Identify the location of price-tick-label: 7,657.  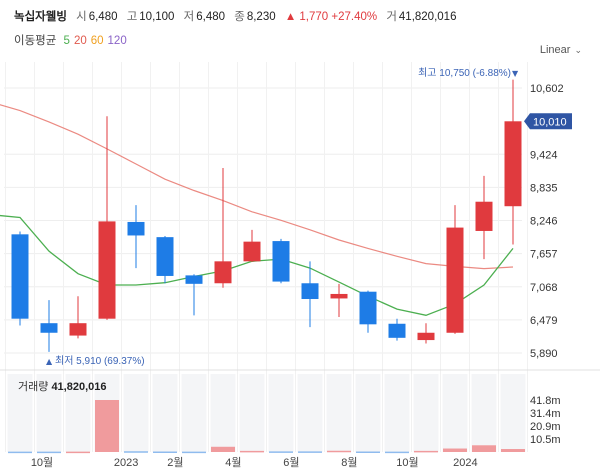
(544, 255).